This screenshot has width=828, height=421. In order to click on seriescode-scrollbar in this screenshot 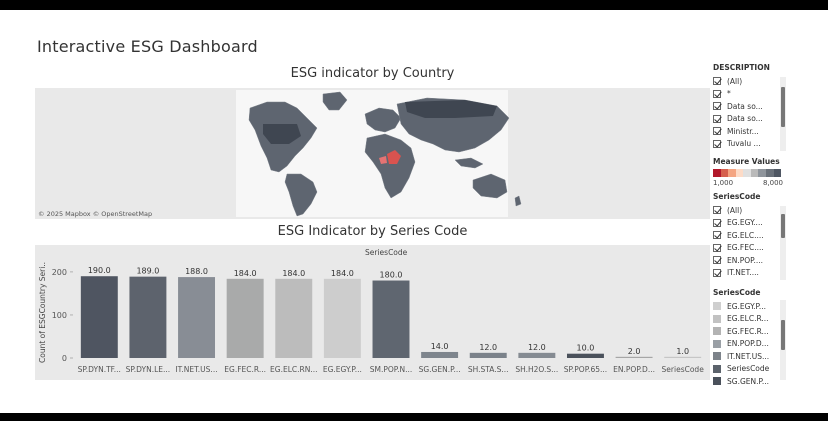, I will do `click(783, 243)`.